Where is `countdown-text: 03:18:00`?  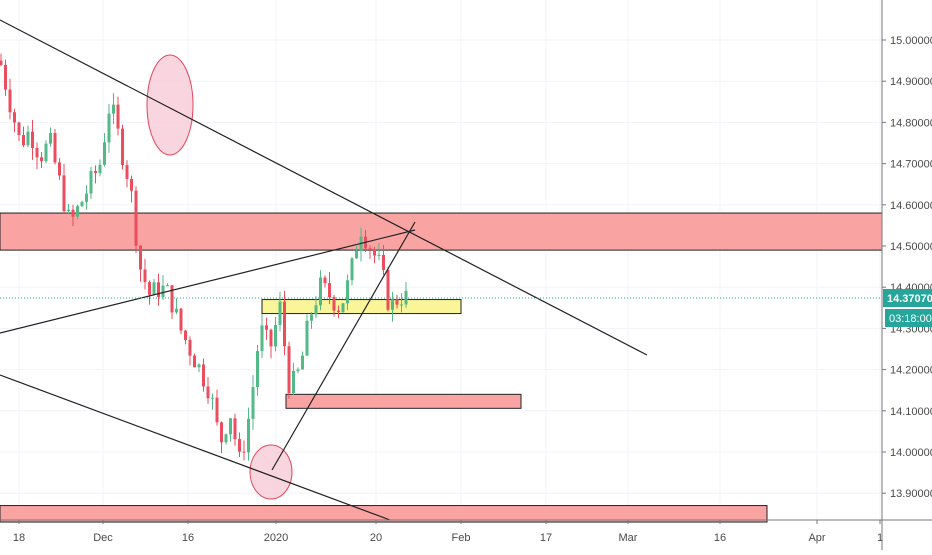
countdown-text: 03:18:00 is located at coordinates (910, 319).